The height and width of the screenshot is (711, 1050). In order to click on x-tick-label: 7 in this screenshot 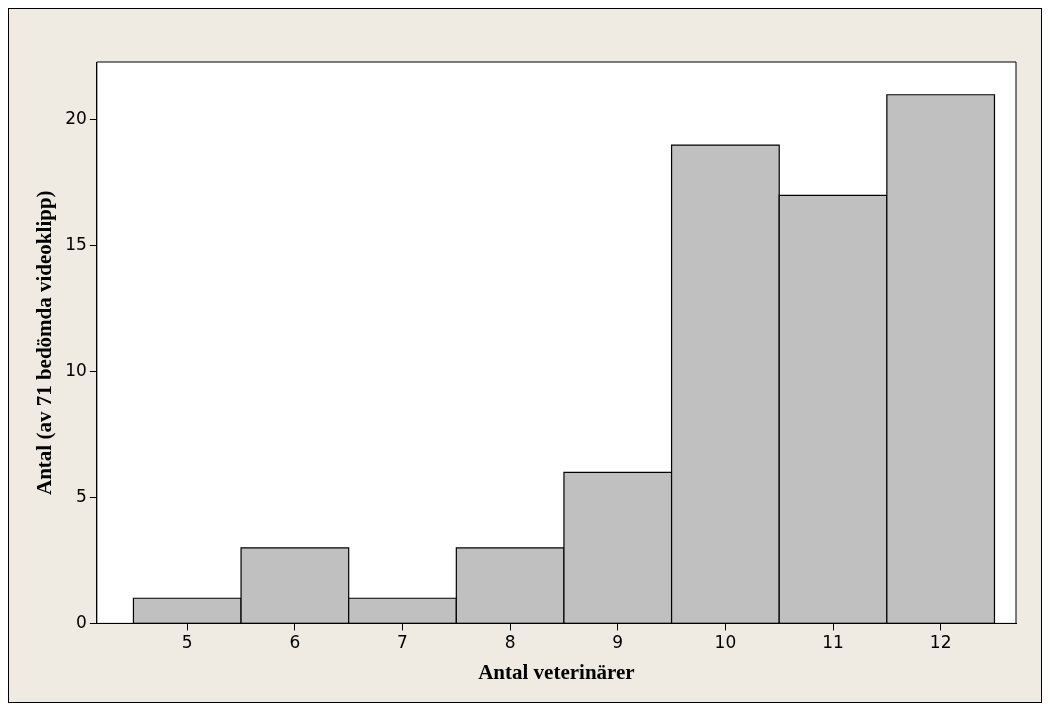, I will do `click(402, 642)`.